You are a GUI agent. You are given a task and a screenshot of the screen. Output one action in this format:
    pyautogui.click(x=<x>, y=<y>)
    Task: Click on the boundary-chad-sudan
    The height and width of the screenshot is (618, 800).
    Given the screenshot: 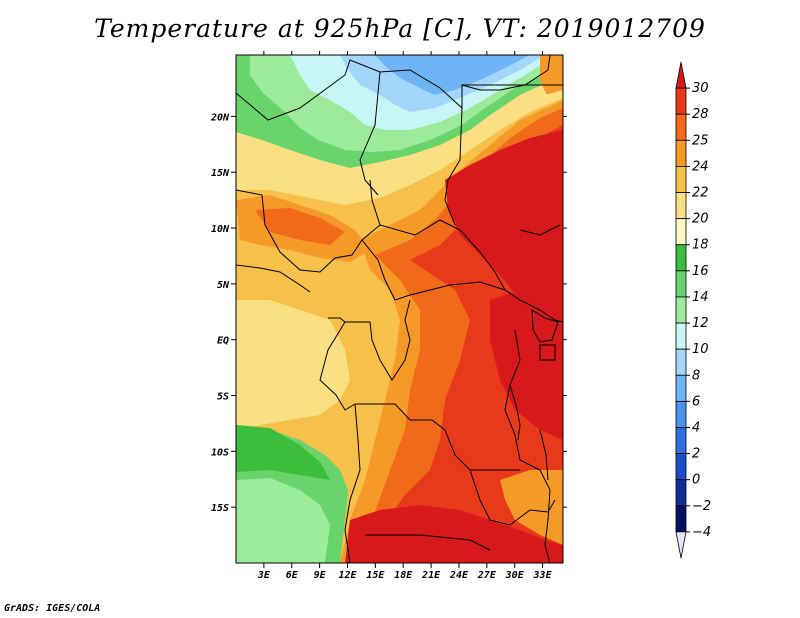 What is the action you would take?
    pyautogui.click(x=453, y=166)
    